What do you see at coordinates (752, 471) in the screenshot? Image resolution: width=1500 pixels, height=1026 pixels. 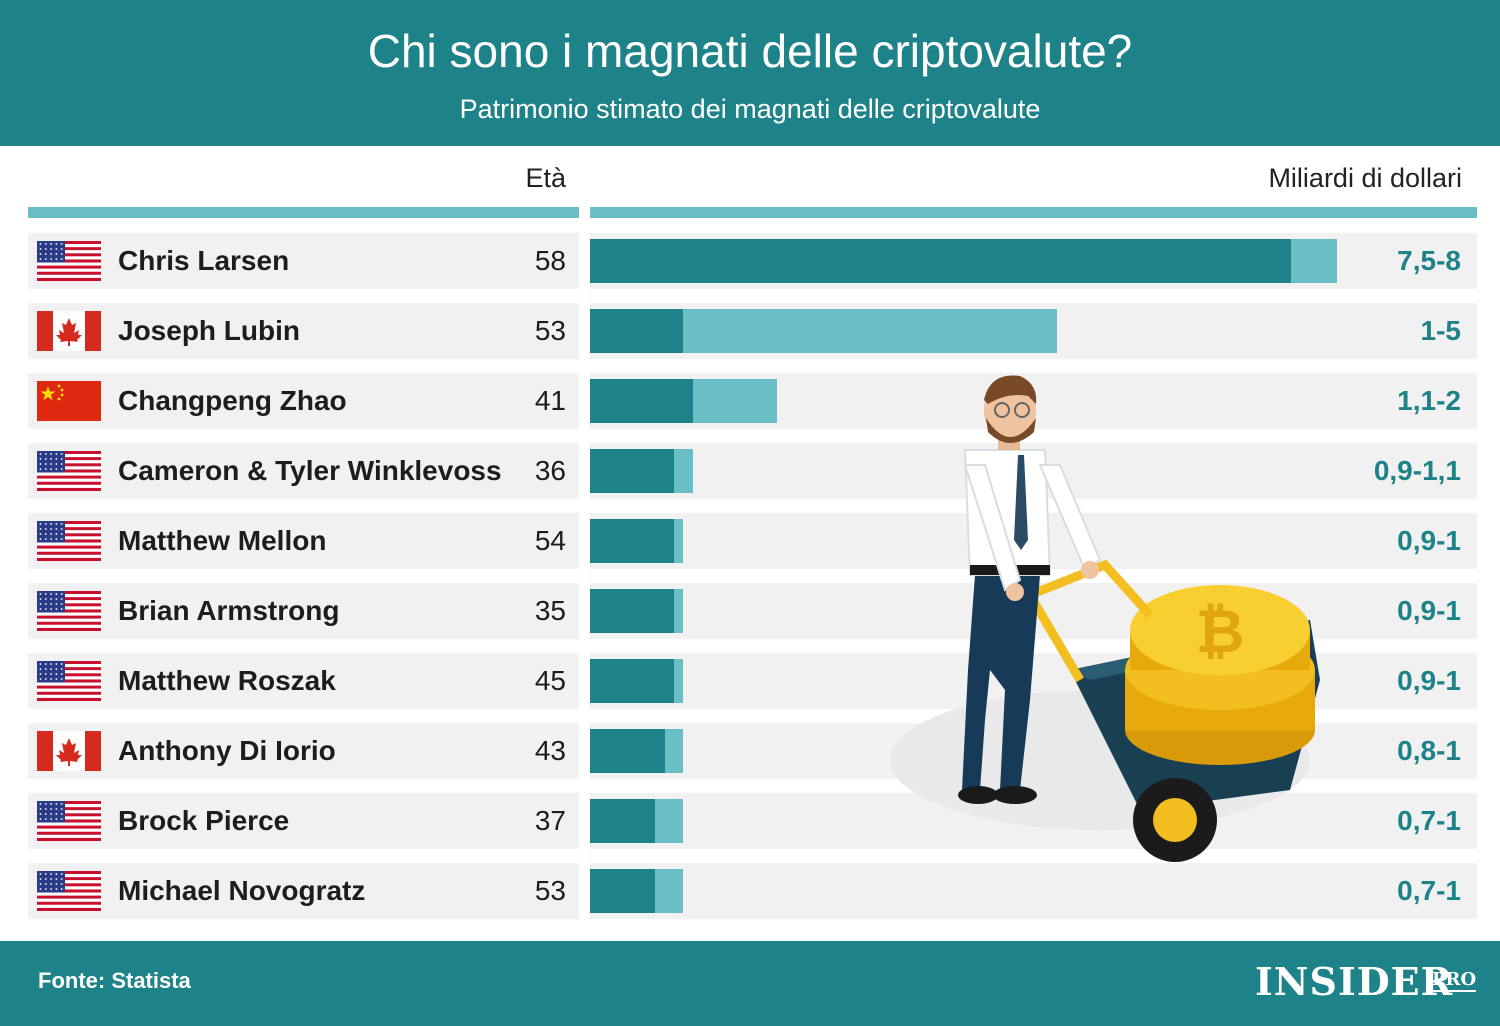 I see `table-row: Cameron & Tyler Winklevoss 36 0,9-1,1` at bounding box center [752, 471].